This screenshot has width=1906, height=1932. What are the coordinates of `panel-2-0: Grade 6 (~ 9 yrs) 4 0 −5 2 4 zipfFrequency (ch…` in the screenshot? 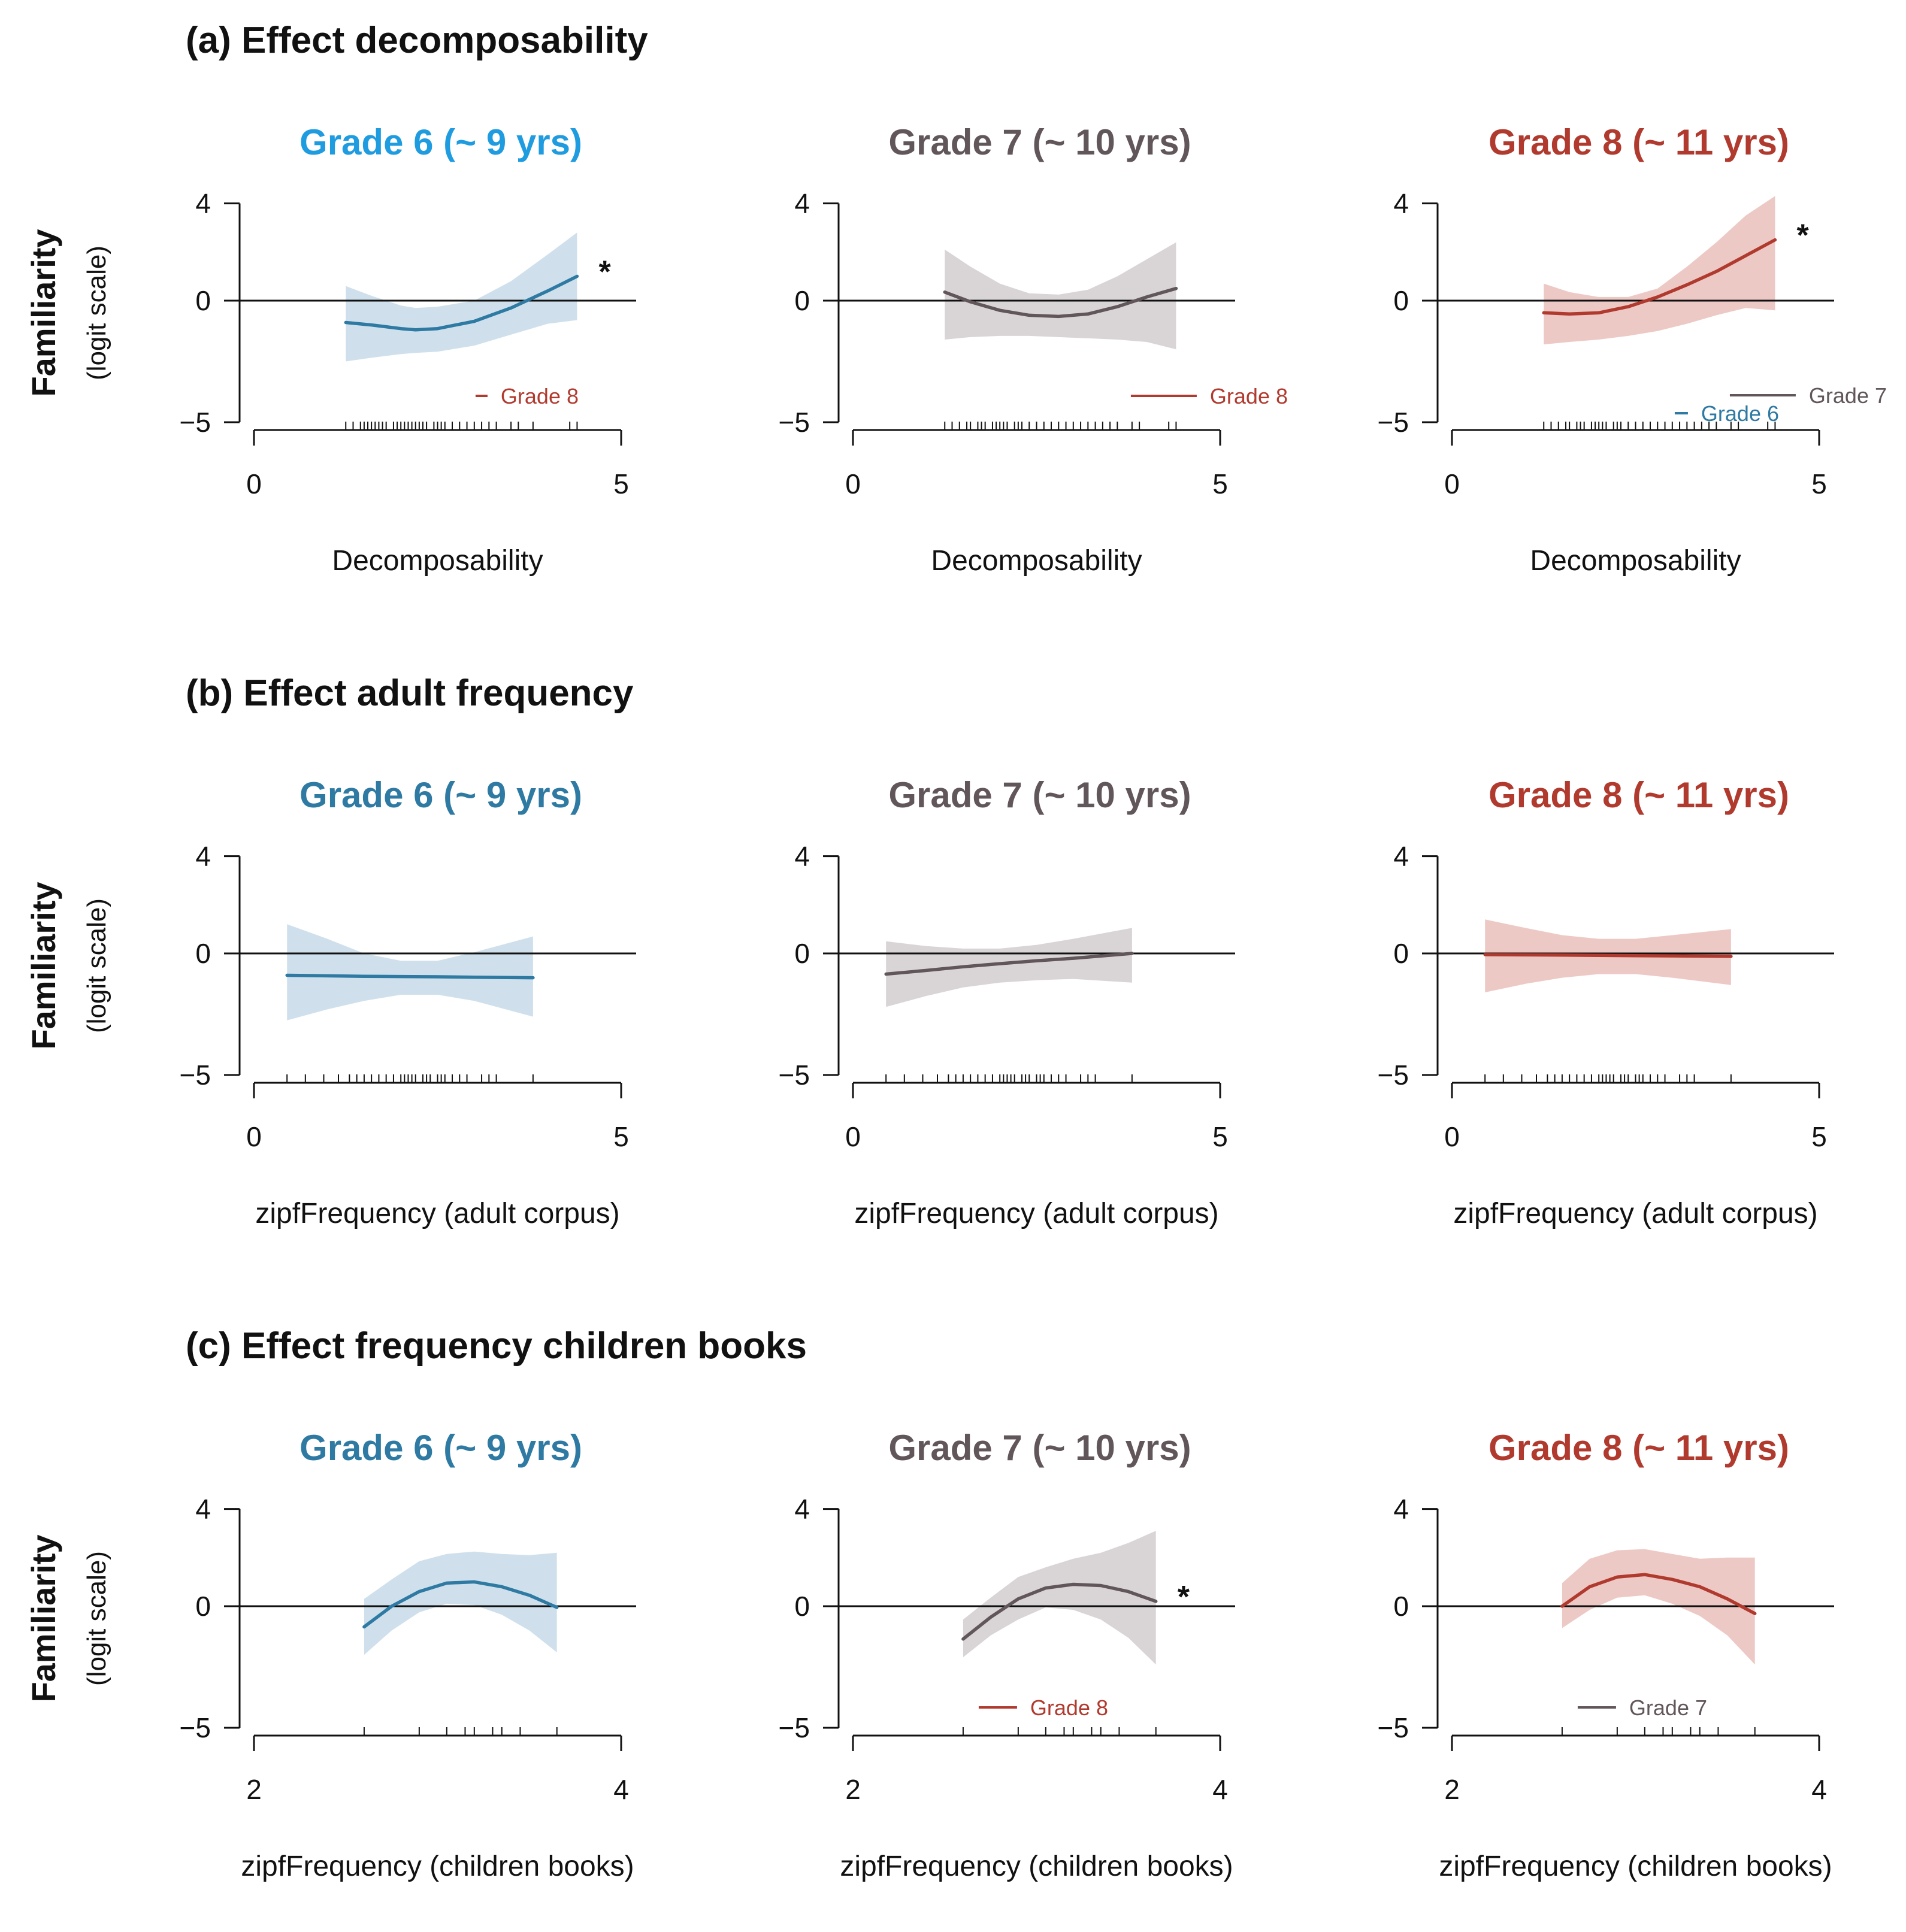 It's located at (408, 1655).